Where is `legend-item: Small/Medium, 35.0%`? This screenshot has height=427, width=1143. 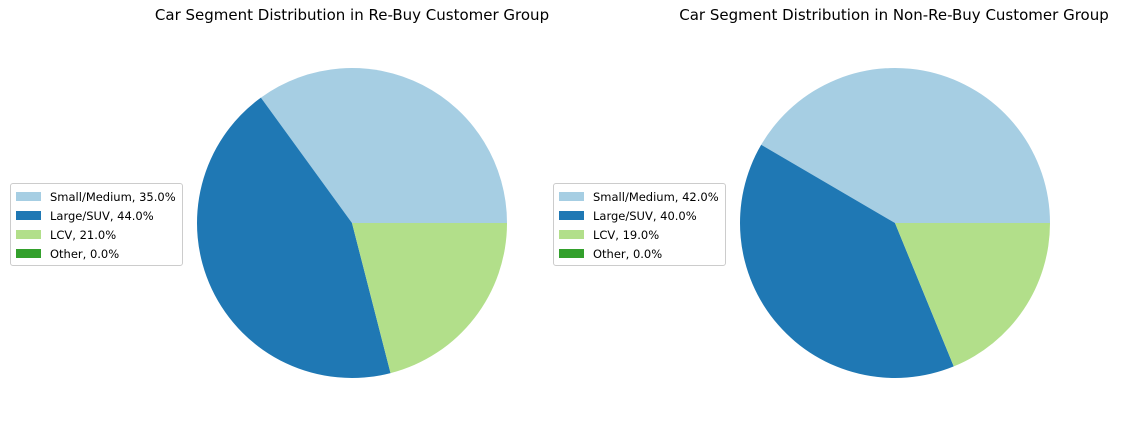 legend-item: Small/Medium, 35.0% is located at coordinates (96, 196).